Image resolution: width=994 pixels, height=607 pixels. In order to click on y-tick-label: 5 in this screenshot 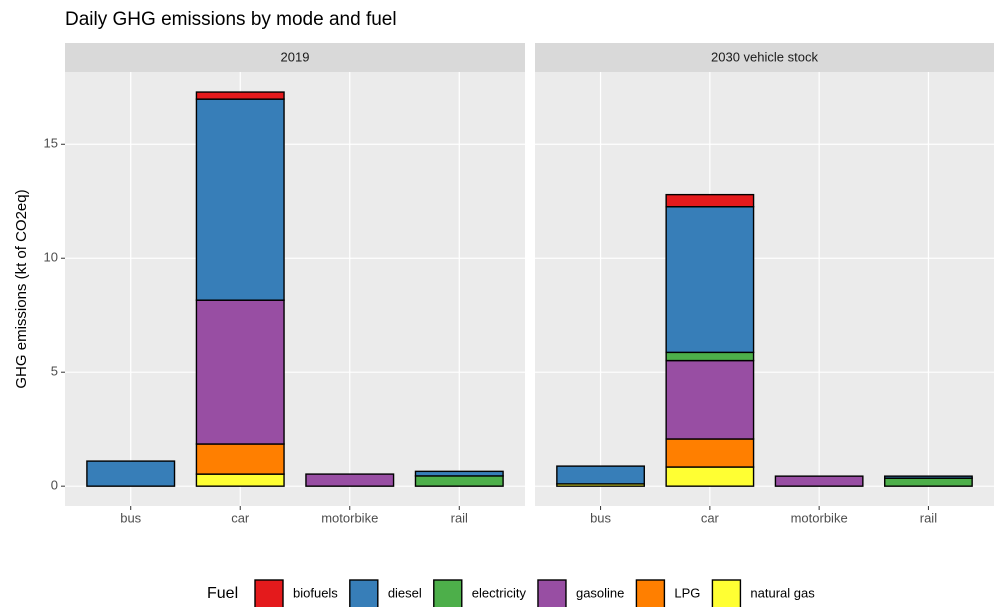, I will do `click(54, 371)`.